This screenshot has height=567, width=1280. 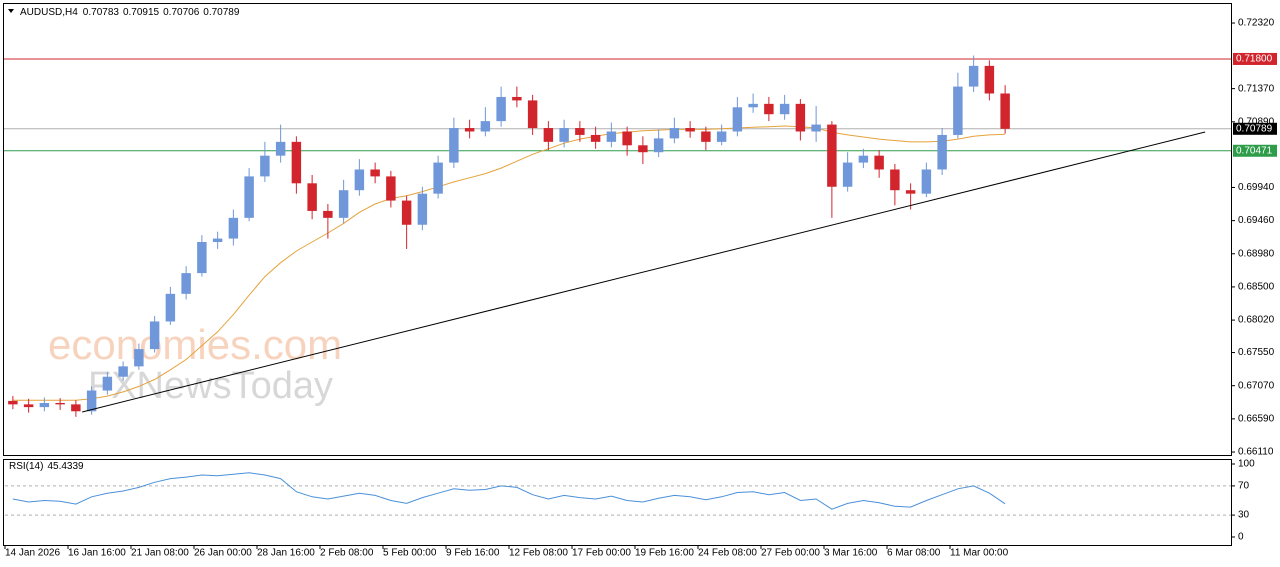 I want to click on y-tick-label: 0.67550, so click(x=1256, y=352).